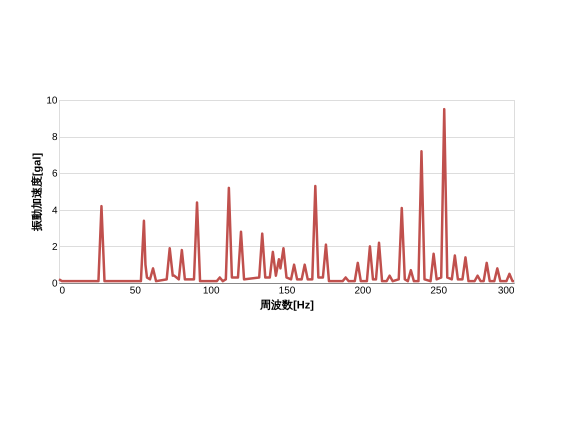  Describe the element at coordinates (439, 291) in the screenshot. I see `x-tick-label: 250` at that location.